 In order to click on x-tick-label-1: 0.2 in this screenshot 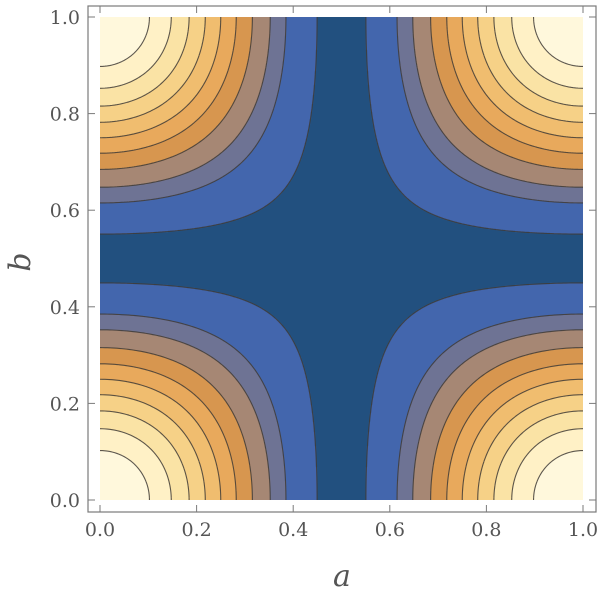, I will do `click(196, 530)`.